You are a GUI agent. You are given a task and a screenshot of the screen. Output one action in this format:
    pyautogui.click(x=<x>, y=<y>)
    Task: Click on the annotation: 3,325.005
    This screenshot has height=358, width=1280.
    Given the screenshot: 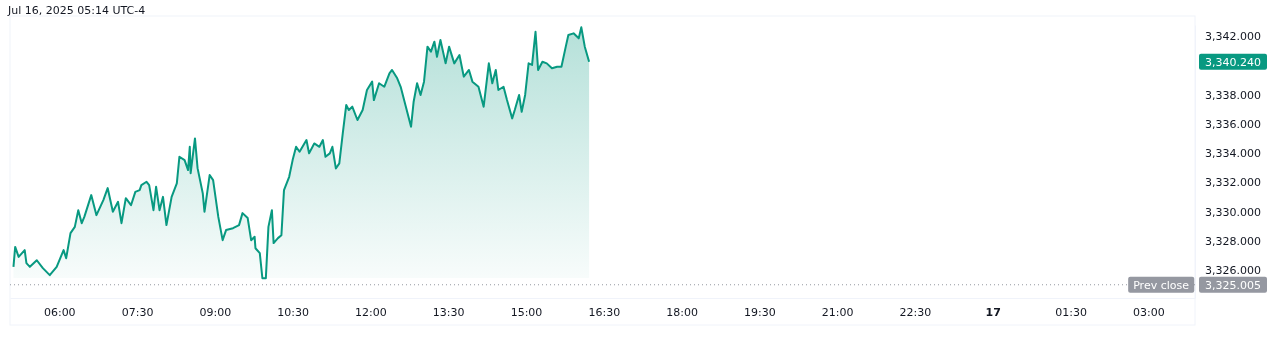 What is the action you would take?
    pyautogui.click(x=1233, y=285)
    